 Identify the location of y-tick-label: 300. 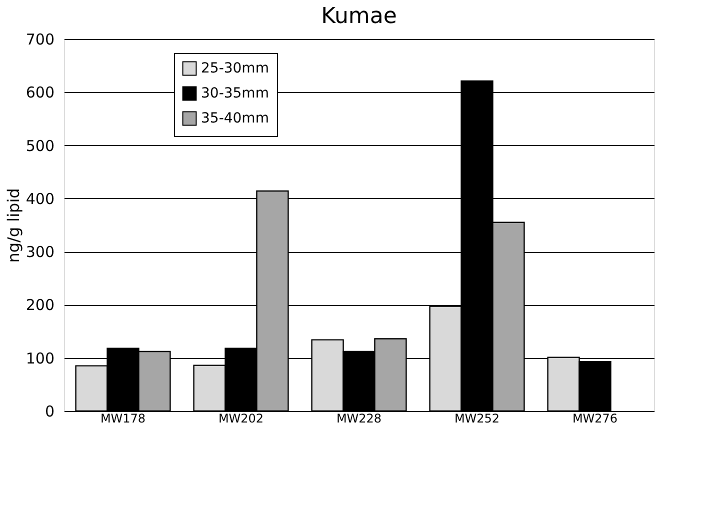
(40, 252).